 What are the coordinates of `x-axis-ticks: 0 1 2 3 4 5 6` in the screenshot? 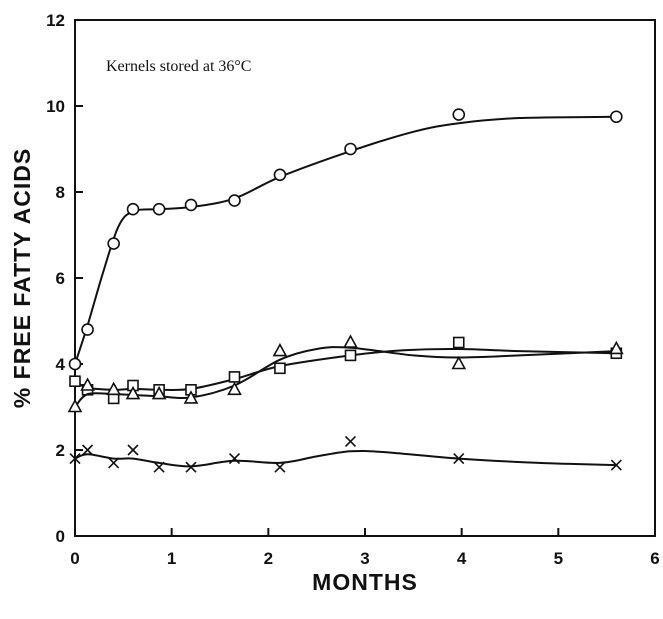 It's located at (365, 548).